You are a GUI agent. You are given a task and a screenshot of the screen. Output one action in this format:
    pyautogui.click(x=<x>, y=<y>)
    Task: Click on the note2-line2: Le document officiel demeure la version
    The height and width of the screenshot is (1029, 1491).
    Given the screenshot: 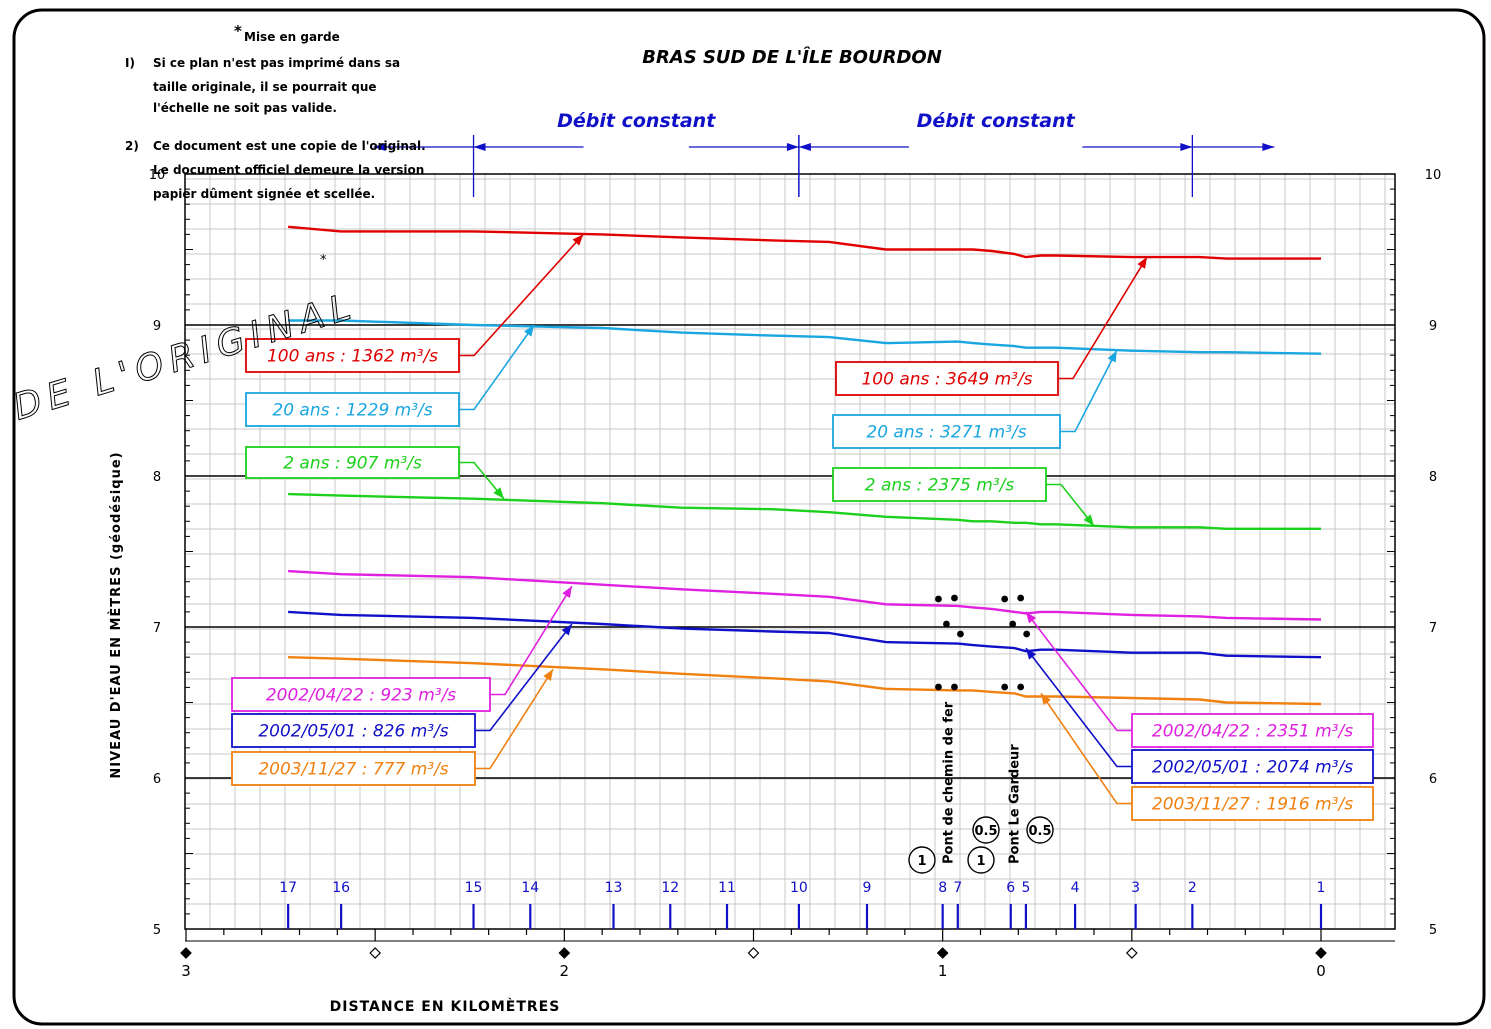 What is the action you would take?
    pyautogui.click(x=288, y=170)
    